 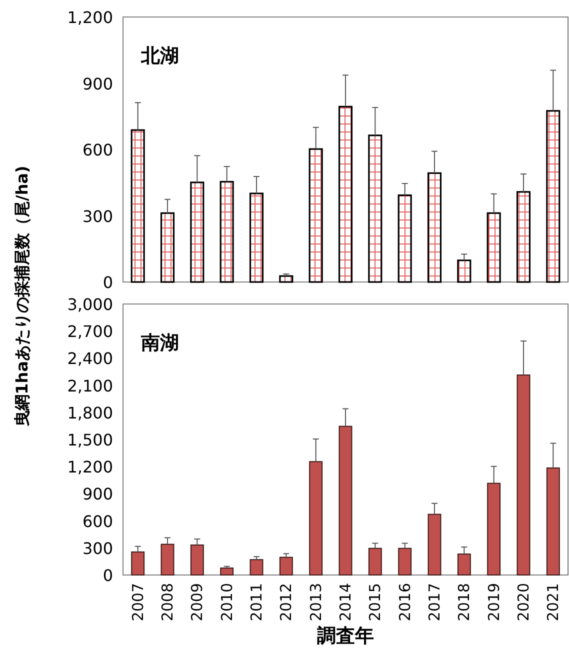 I want to click on x-tick-label: 2012, so click(x=286, y=602).